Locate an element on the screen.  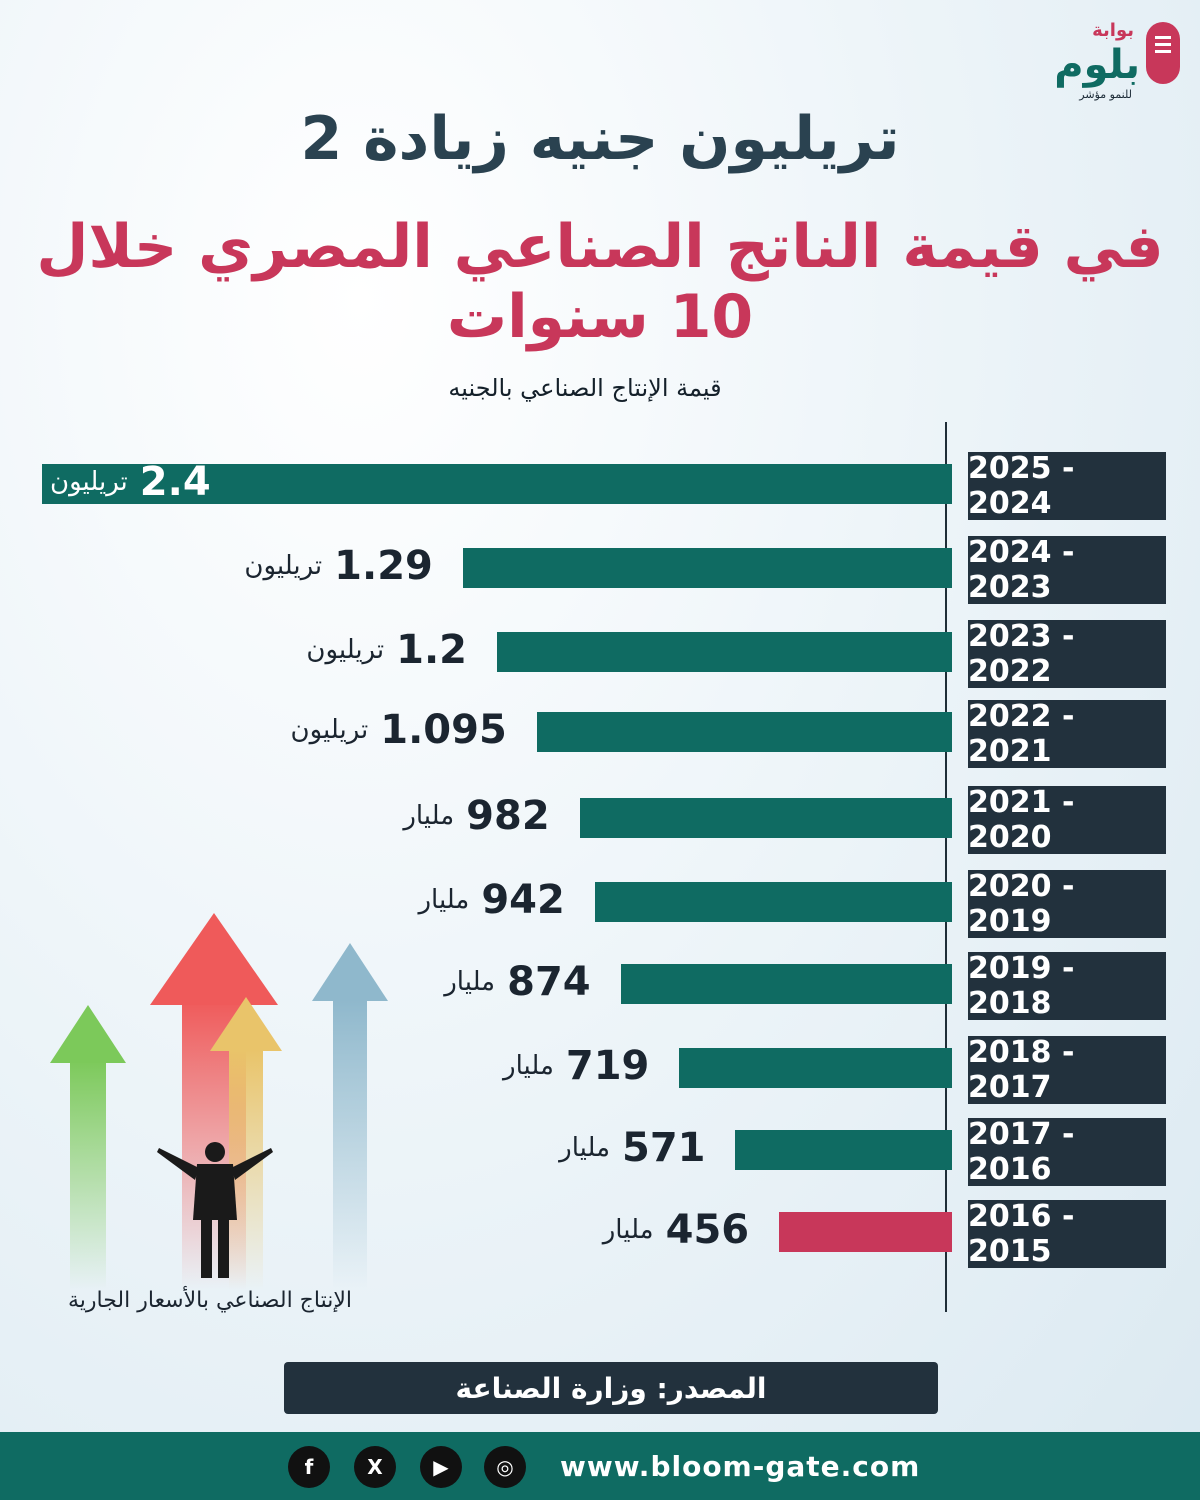
value-label: 456 مليار is located at coordinates (676, 1230).